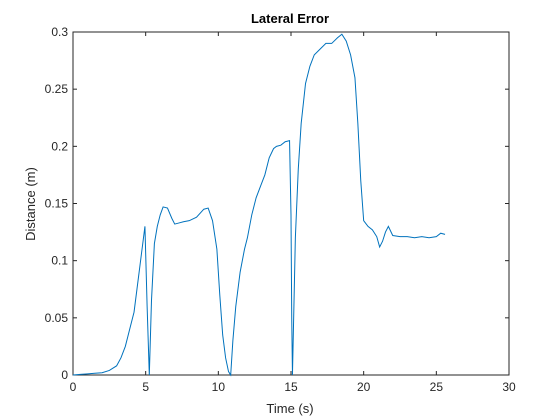 The height and width of the screenshot is (420, 560). What do you see at coordinates (64, 375) in the screenshot?
I see `y-tick-label: 0` at bounding box center [64, 375].